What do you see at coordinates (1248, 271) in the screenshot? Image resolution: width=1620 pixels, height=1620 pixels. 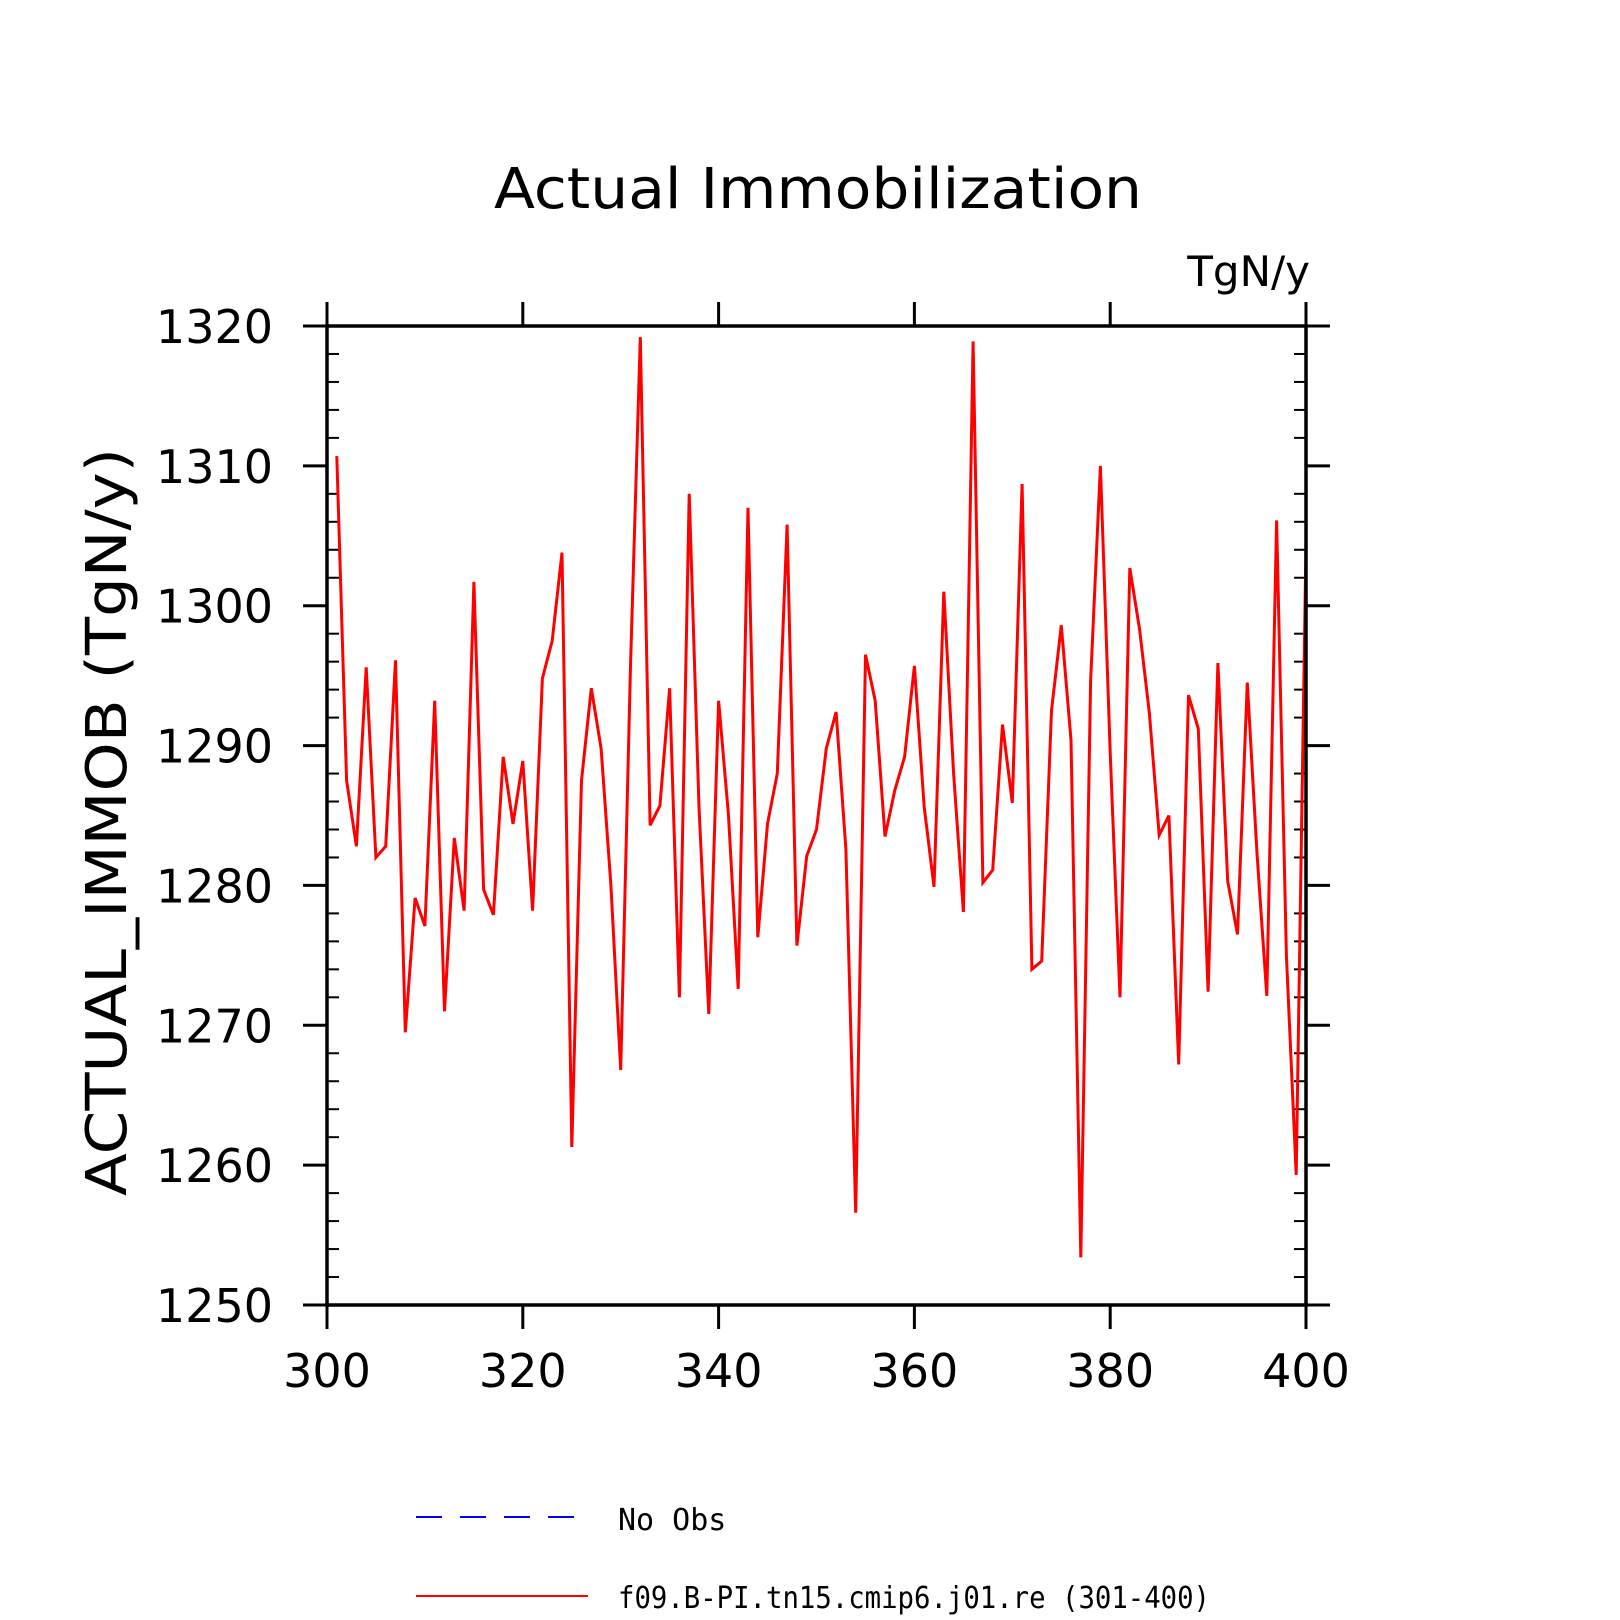 I see `units-label: TgN/y` at bounding box center [1248, 271].